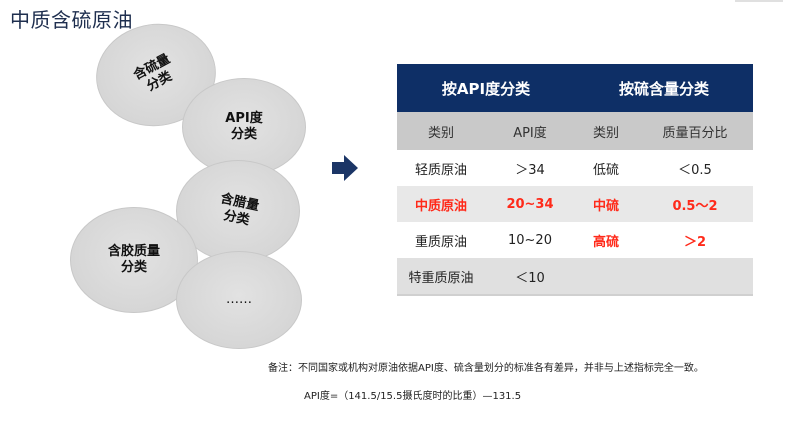  What do you see at coordinates (695, 131) in the screenshot?
I see `col-header: 质量百分比` at bounding box center [695, 131].